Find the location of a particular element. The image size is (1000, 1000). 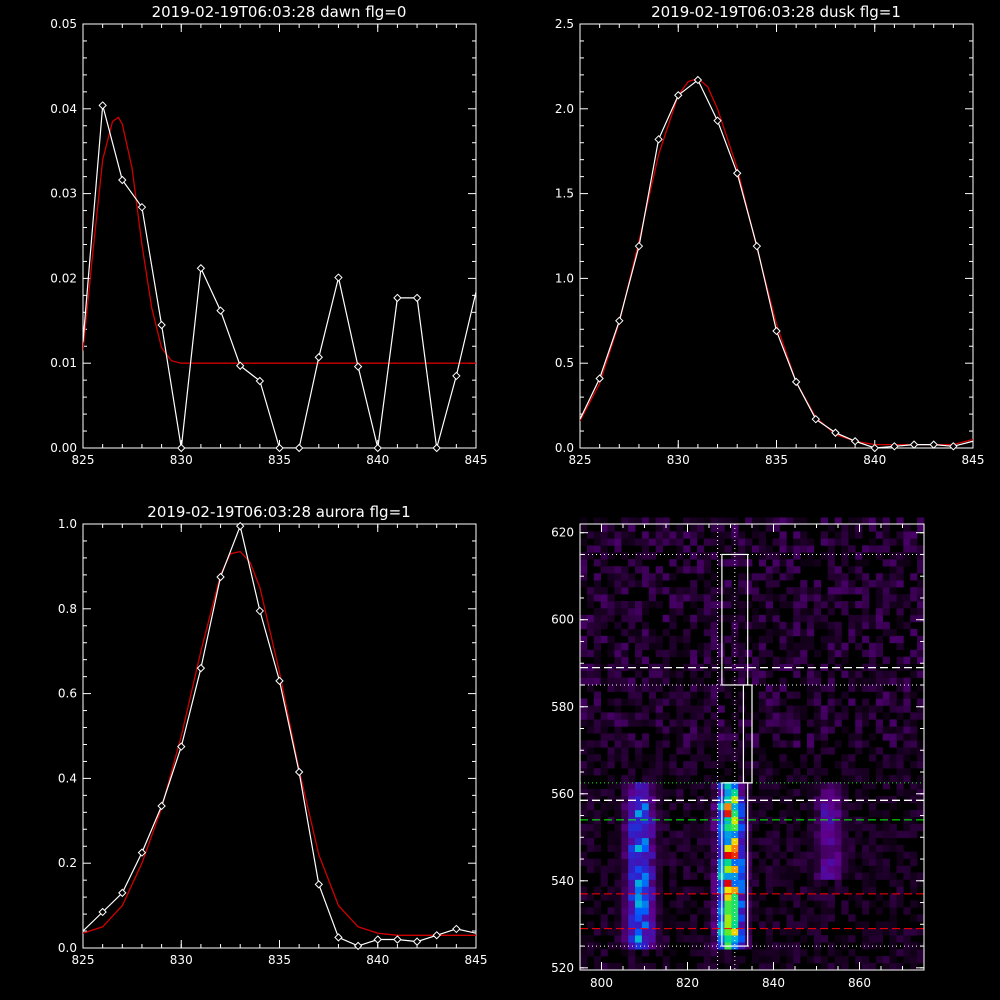

x-tick-label: 840 is located at coordinates (773, 983).